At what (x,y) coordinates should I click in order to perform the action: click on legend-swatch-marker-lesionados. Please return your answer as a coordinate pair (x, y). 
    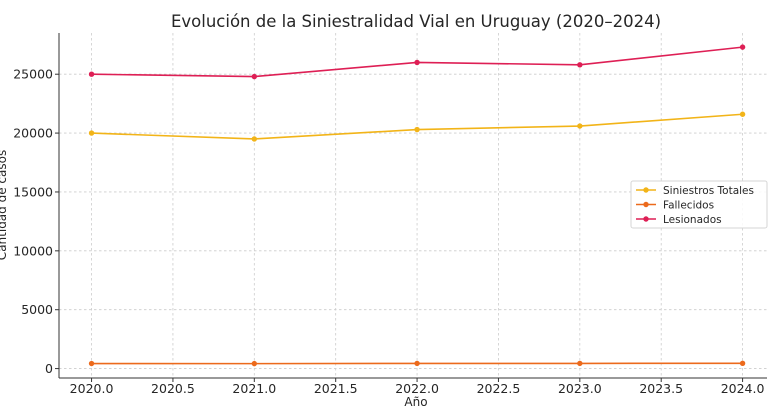
    Looking at the image, I should click on (646, 219).